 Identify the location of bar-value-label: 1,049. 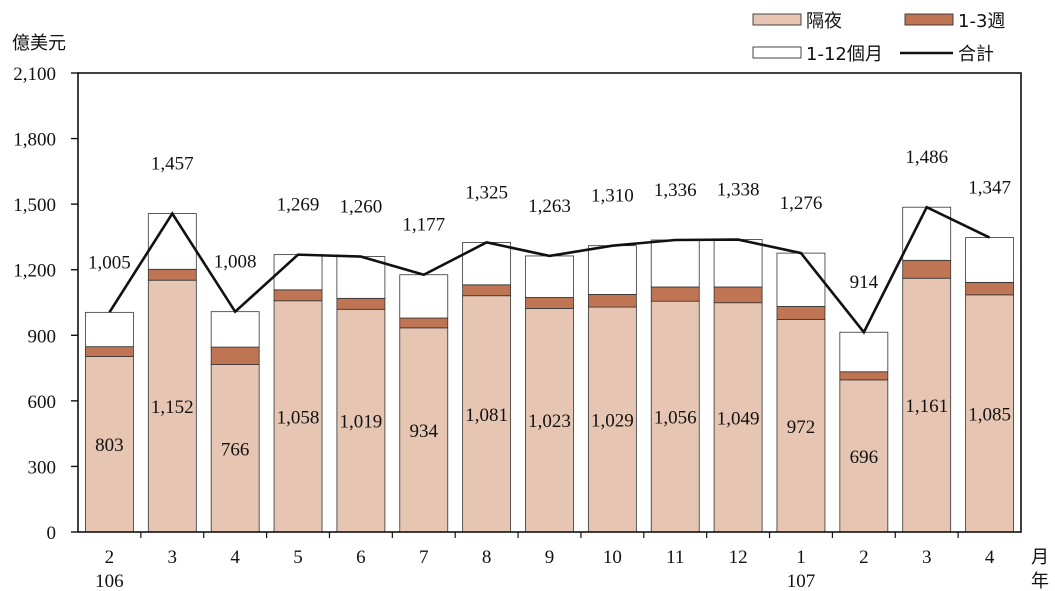
(738, 418).